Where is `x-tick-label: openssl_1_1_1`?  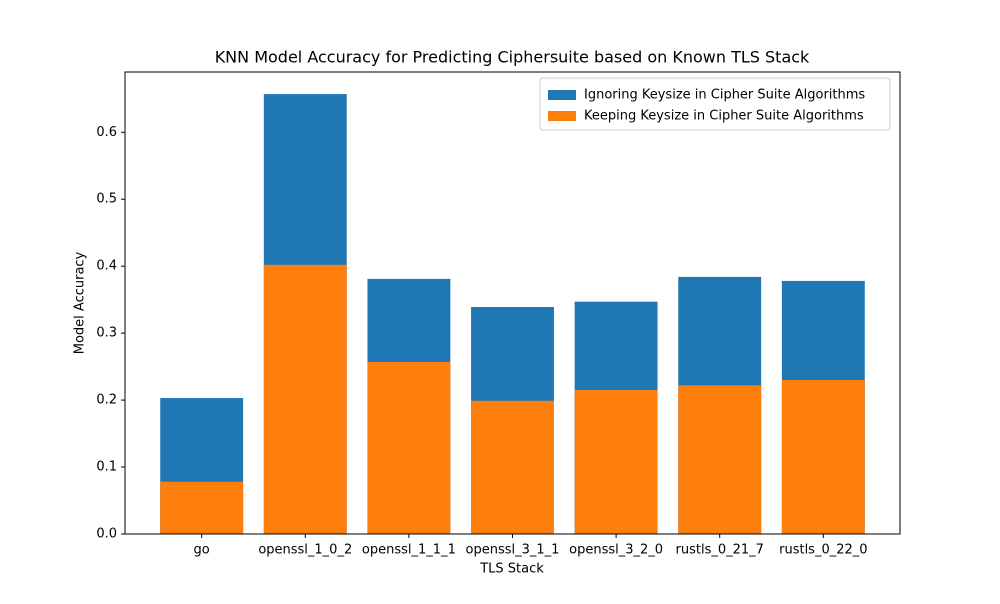
x-tick-label: openssl_1_1_1 is located at coordinates (409, 550).